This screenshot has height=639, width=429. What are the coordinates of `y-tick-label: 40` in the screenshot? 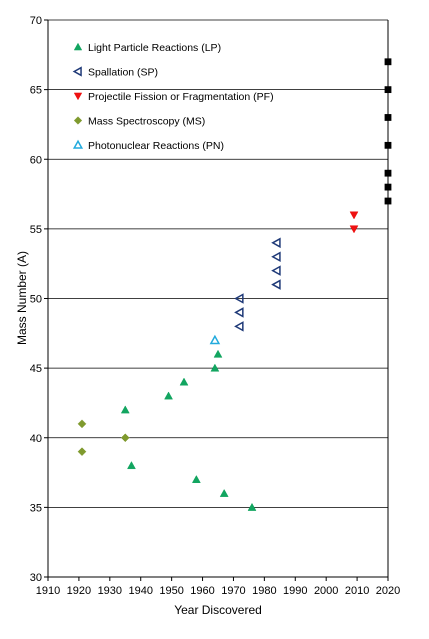 It's located at (36, 439).